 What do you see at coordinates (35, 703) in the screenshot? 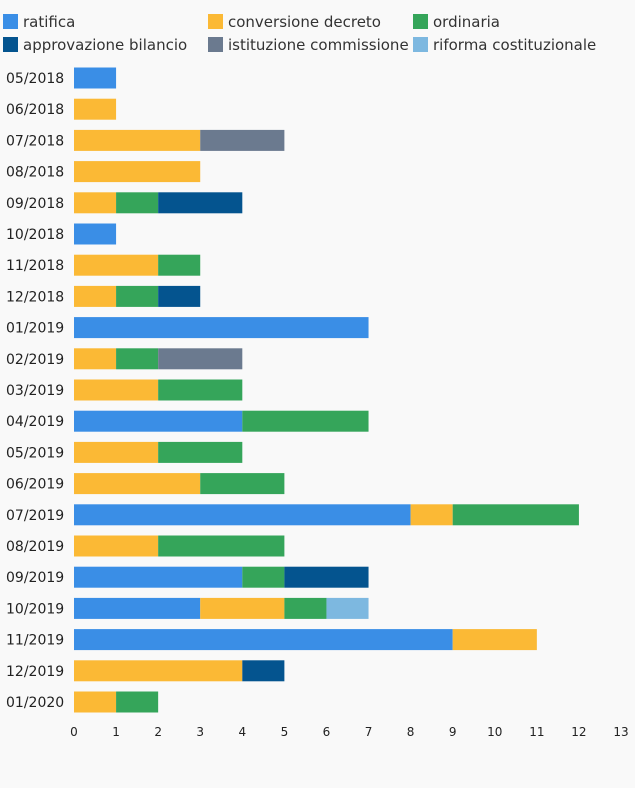
I see `category-label-21: 01/2020` at bounding box center [35, 703].